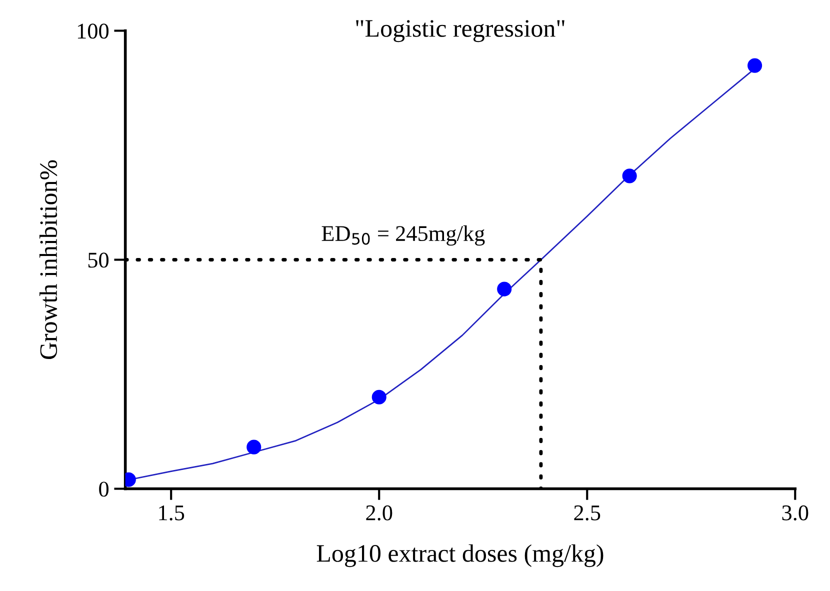 The width and height of the screenshot is (830, 591). Describe the element at coordinates (460, 31) in the screenshot. I see `chart-title: "Logistic regression"` at that location.